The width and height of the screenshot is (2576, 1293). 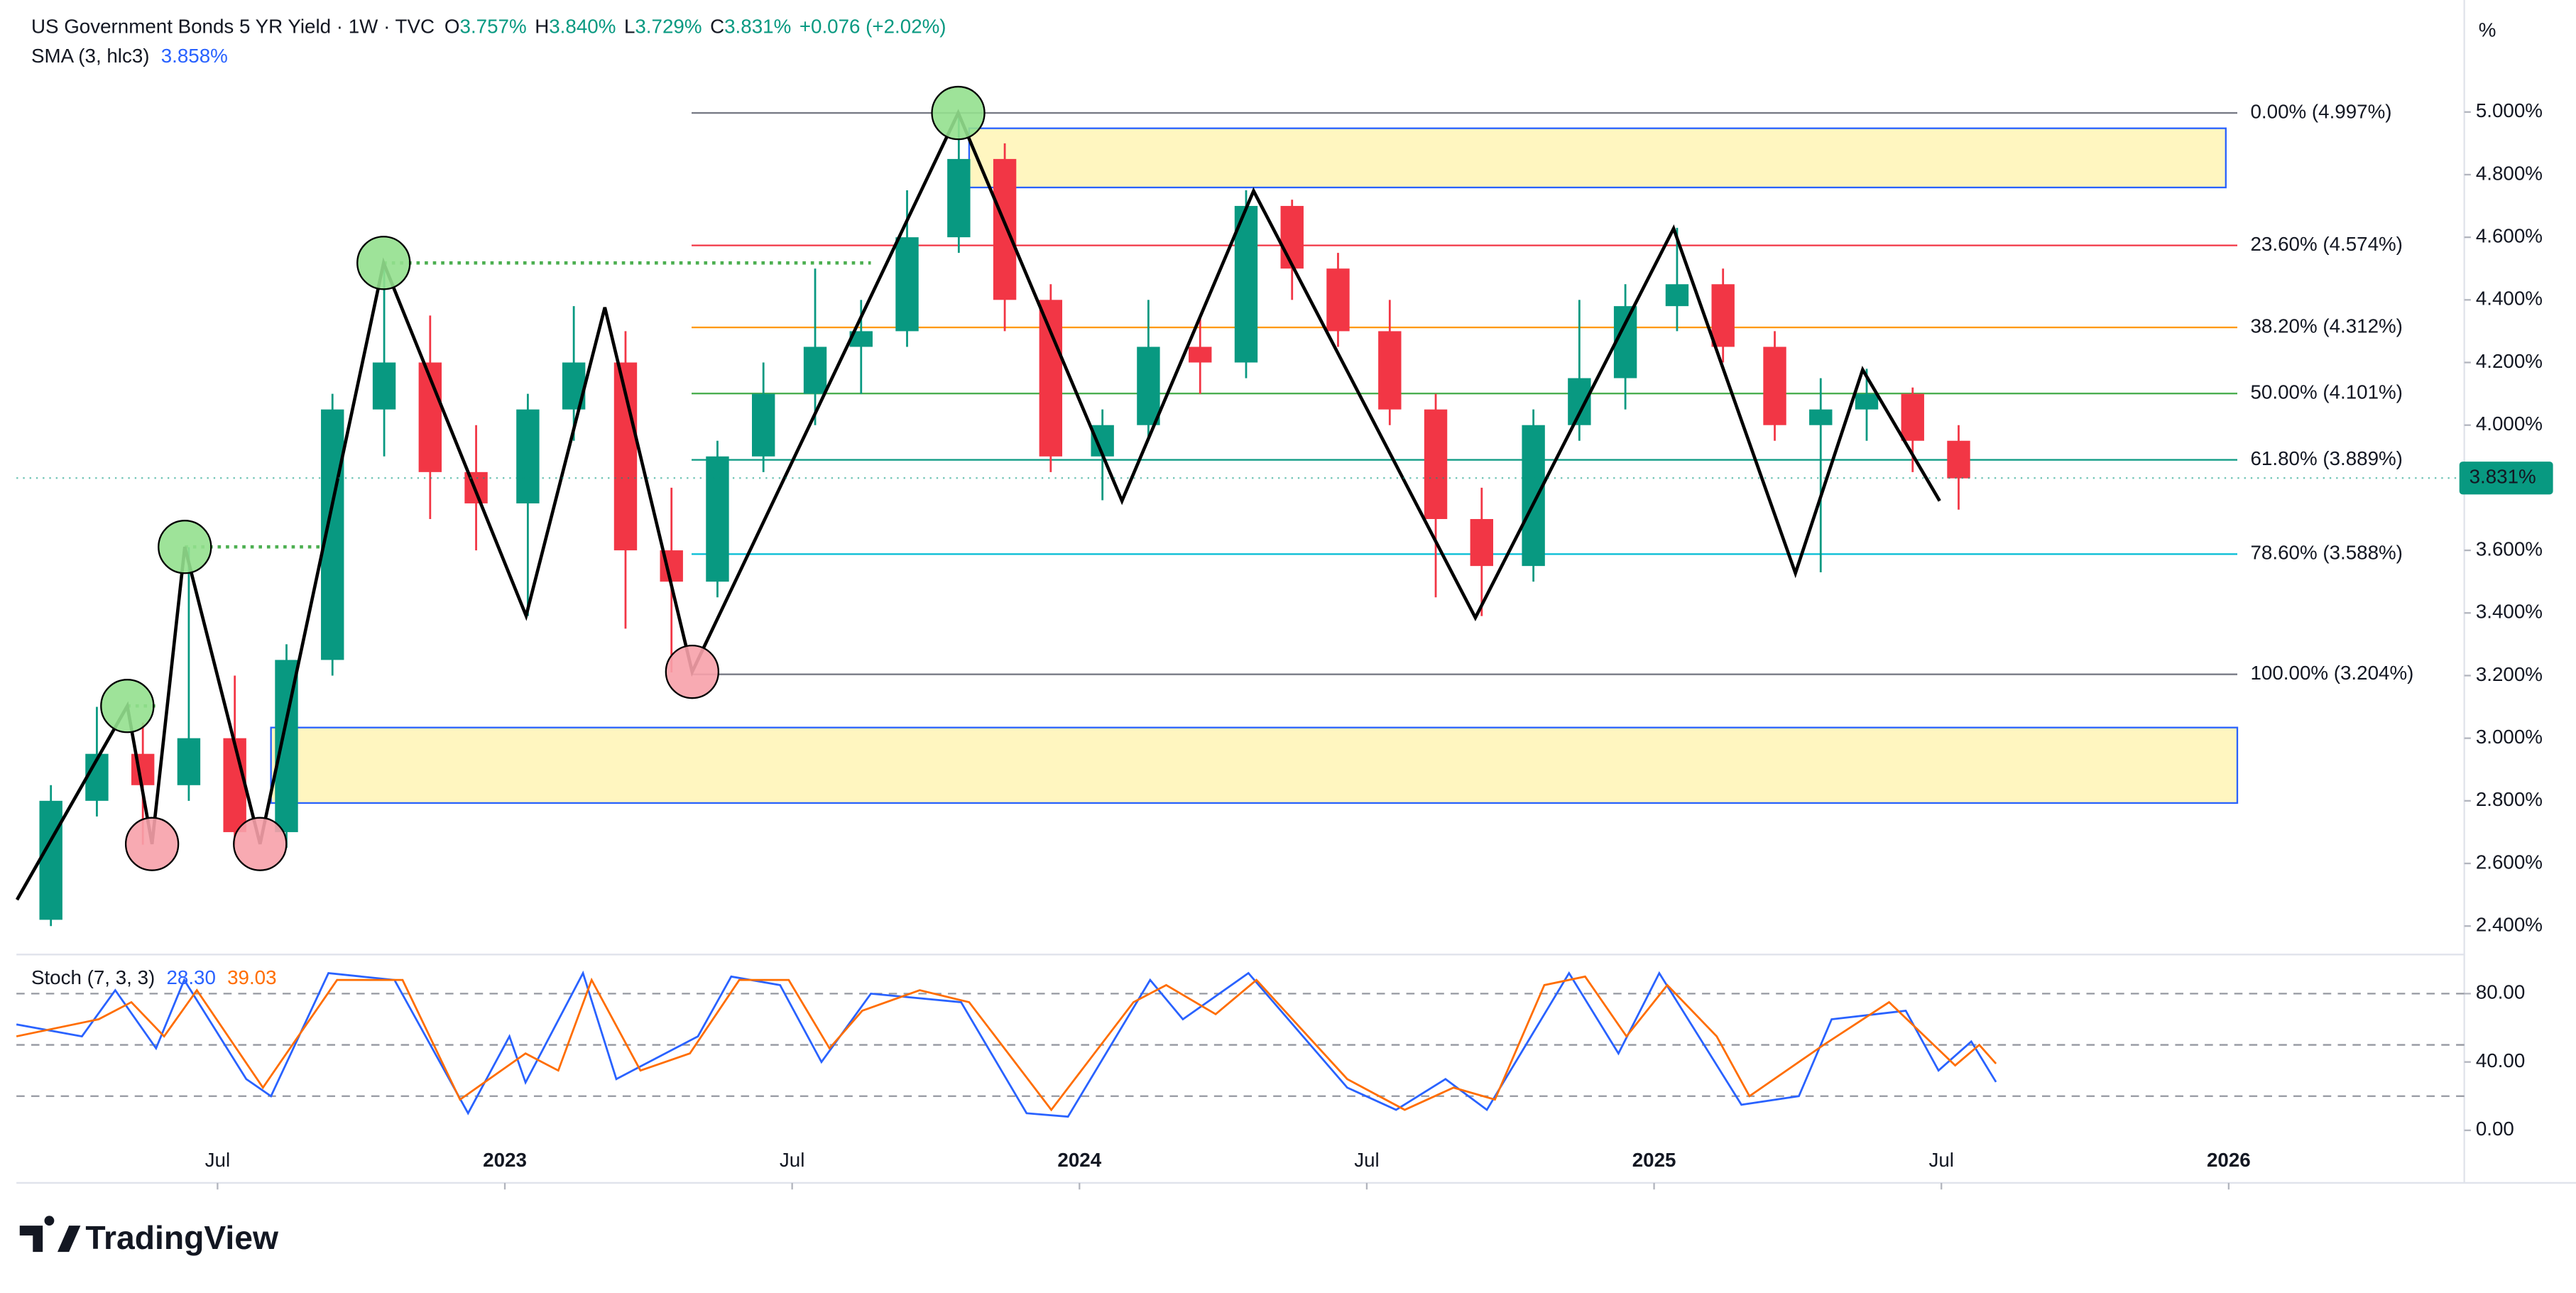 What do you see at coordinates (493, 27) in the screenshot?
I see `ohlc-value: 3.757%` at bounding box center [493, 27].